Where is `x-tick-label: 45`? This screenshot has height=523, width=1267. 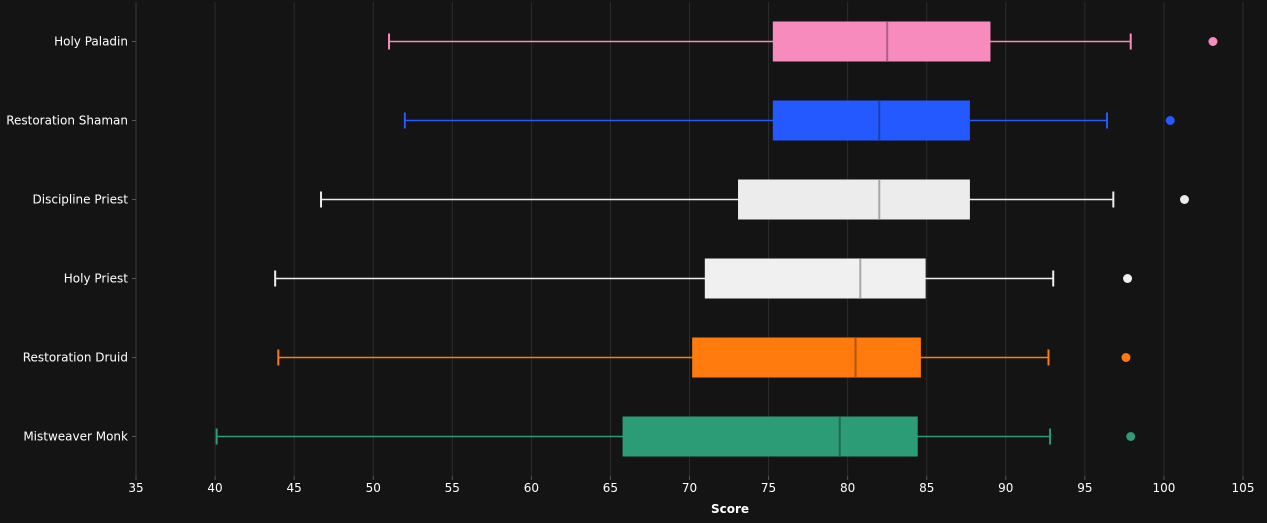
x-tick-label: 45 is located at coordinates (294, 488).